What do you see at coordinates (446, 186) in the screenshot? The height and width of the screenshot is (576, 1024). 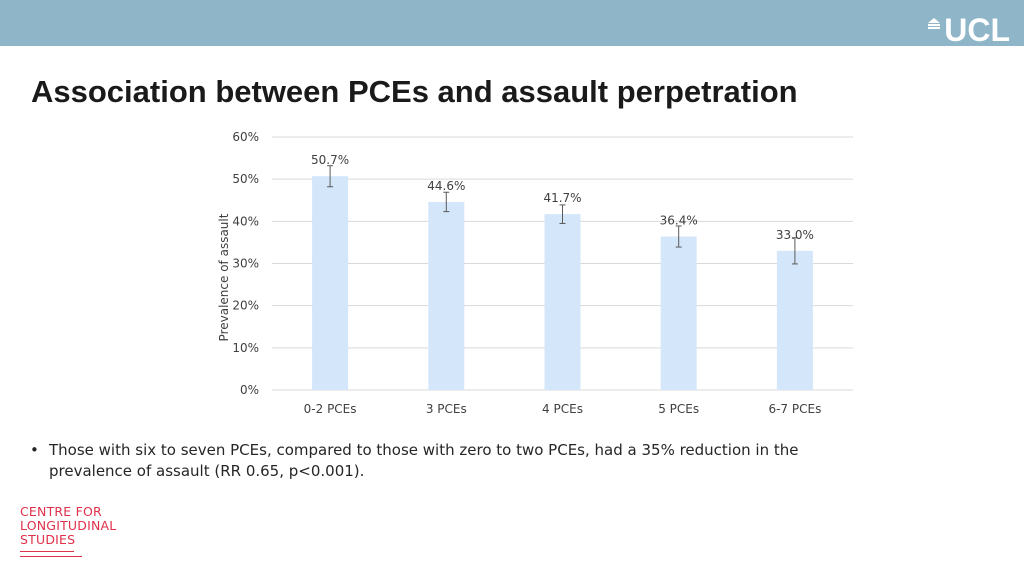 I see `data-label: 44.6%` at bounding box center [446, 186].